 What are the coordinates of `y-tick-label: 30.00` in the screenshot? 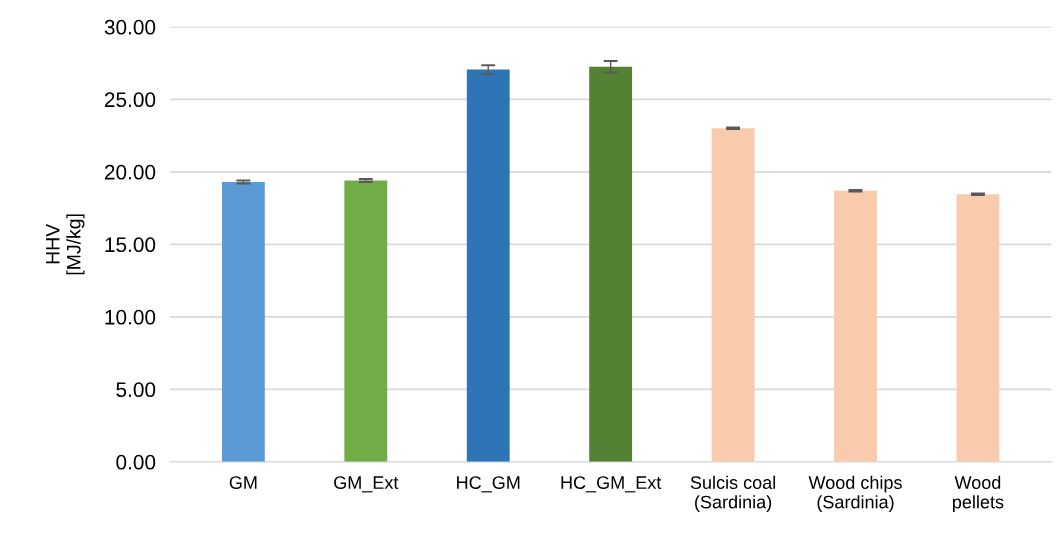 It's located at (130, 27).